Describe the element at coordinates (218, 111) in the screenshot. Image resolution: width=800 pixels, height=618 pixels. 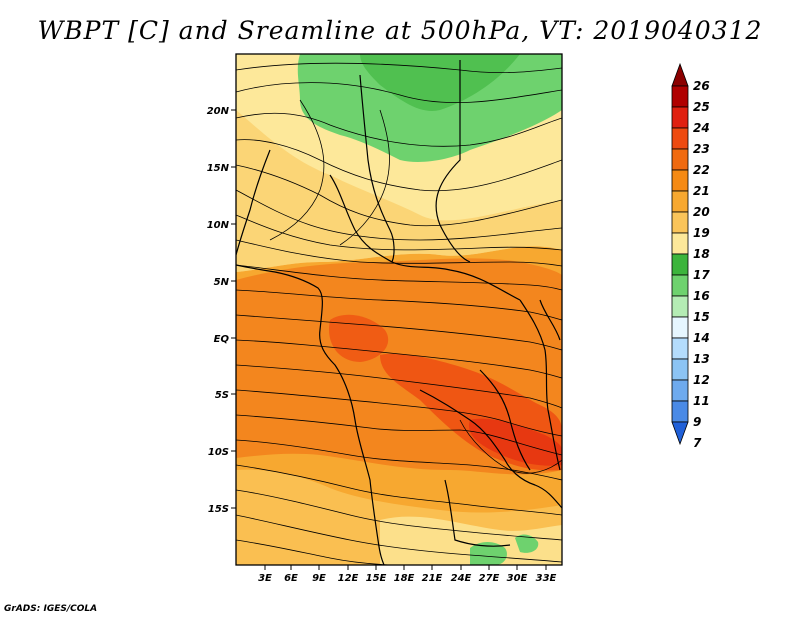
I see `lat-label-20n: 20N` at that location.